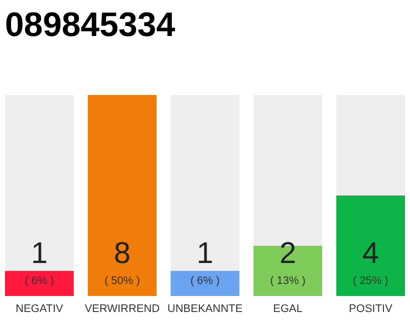 The width and height of the screenshot is (410, 320). I want to click on x-tick-label: UNBEKANNTE, so click(205, 309).